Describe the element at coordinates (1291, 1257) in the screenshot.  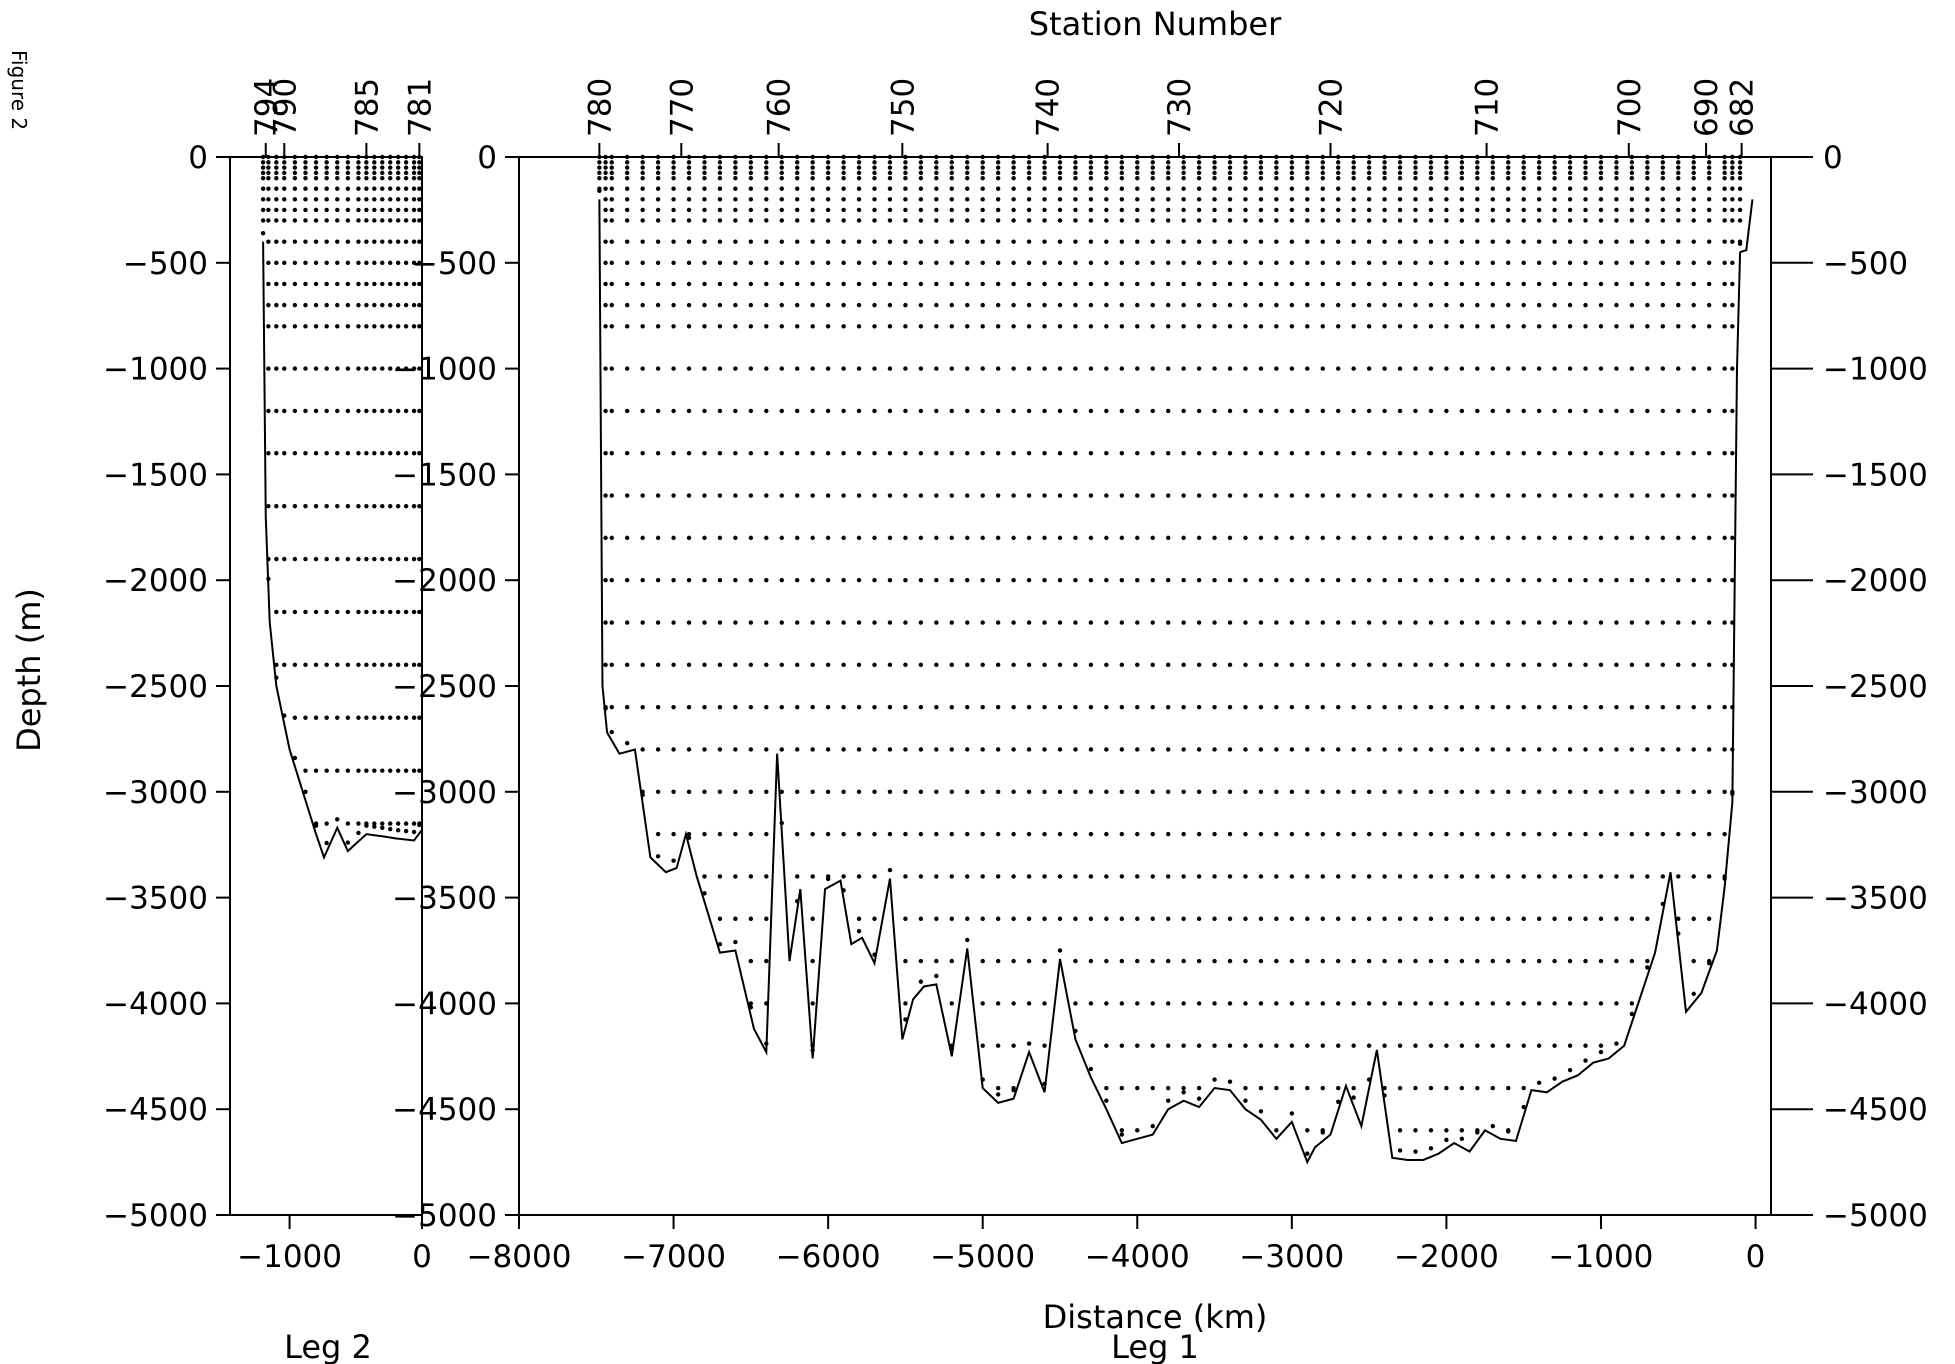
I see `x-tick-label: −3000` at that location.